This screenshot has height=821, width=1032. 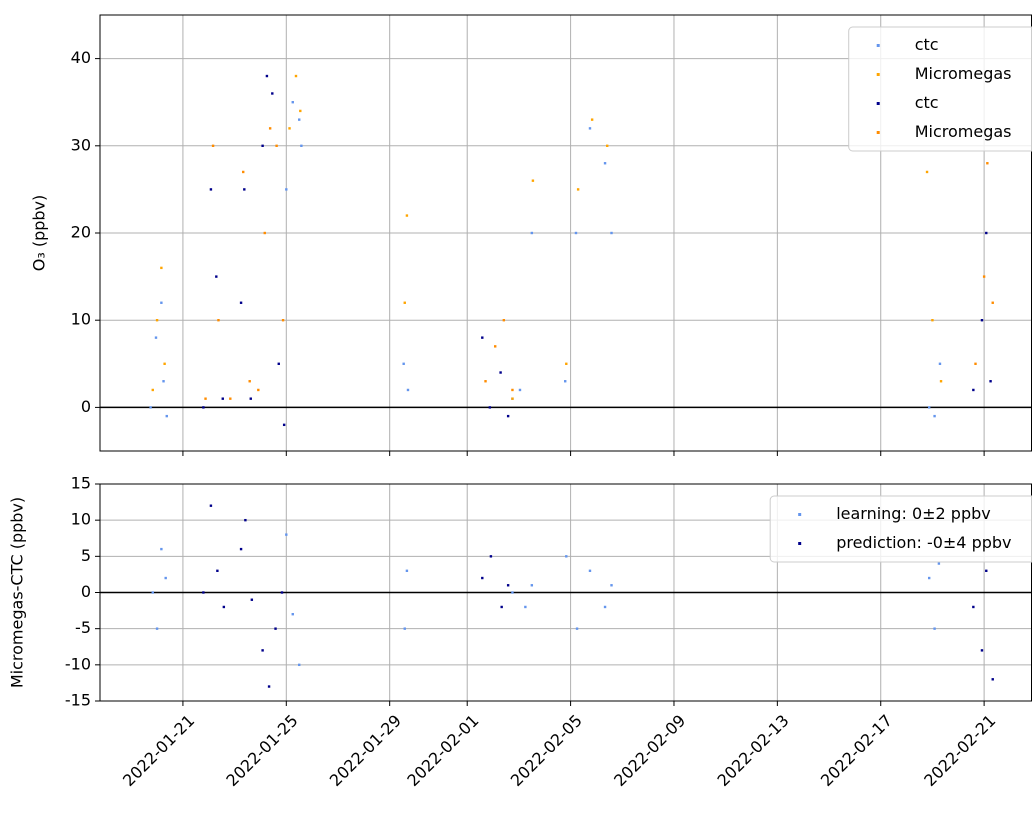 I want to click on y-tick-label: 10, so click(x=81, y=519).